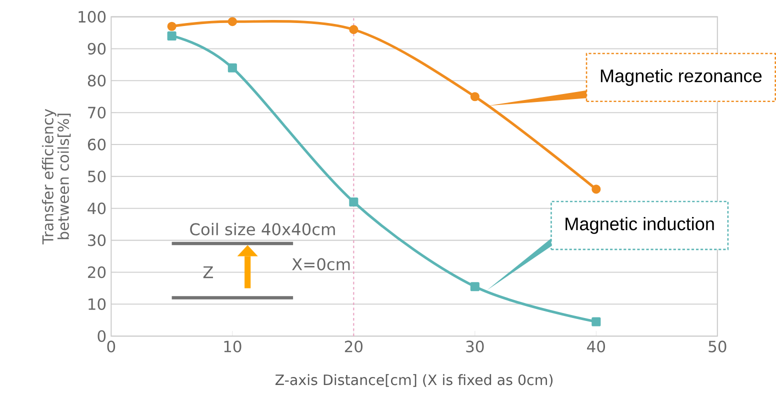  I want to click on y-tick-label: 10, so click(97, 304).